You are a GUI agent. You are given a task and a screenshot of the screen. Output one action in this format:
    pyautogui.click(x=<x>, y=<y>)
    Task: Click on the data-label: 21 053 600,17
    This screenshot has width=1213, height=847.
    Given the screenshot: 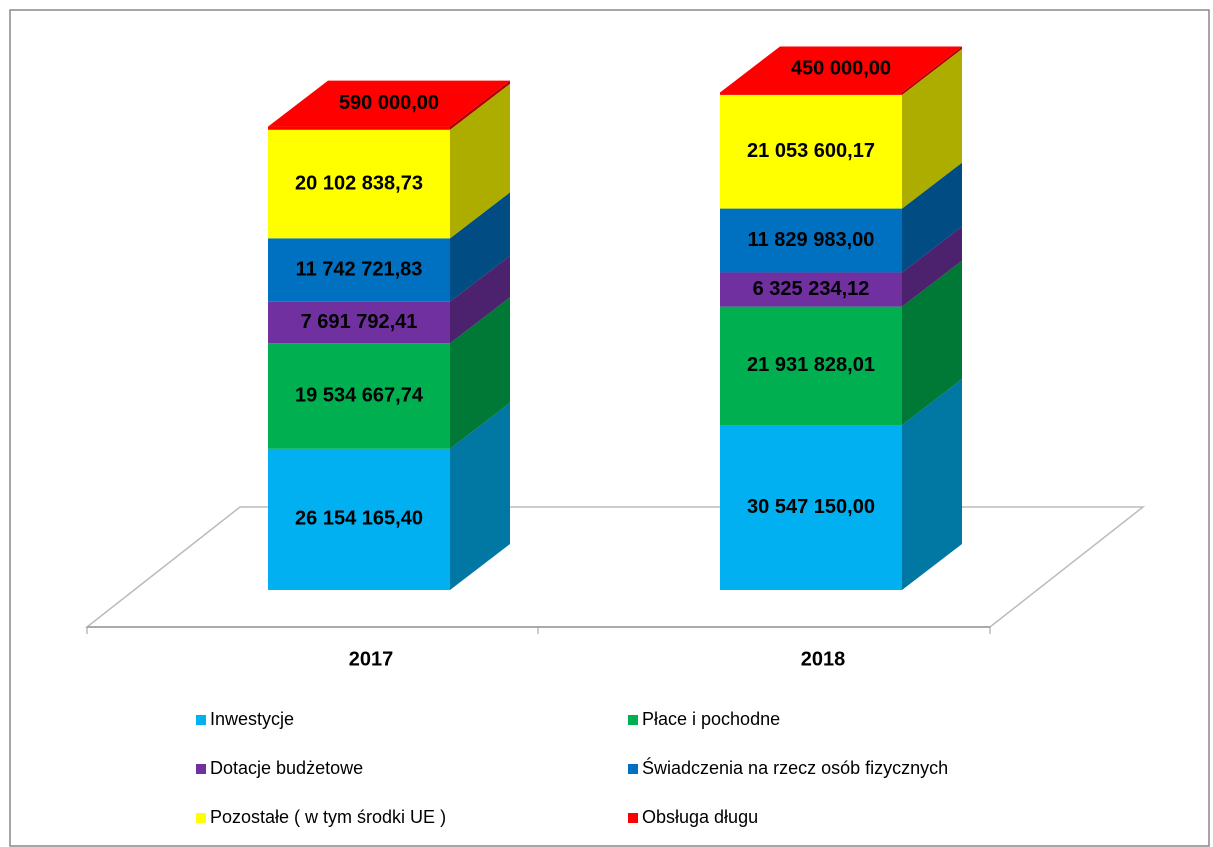 What is the action you would take?
    pyautogui.click(x=811, y=151)
    